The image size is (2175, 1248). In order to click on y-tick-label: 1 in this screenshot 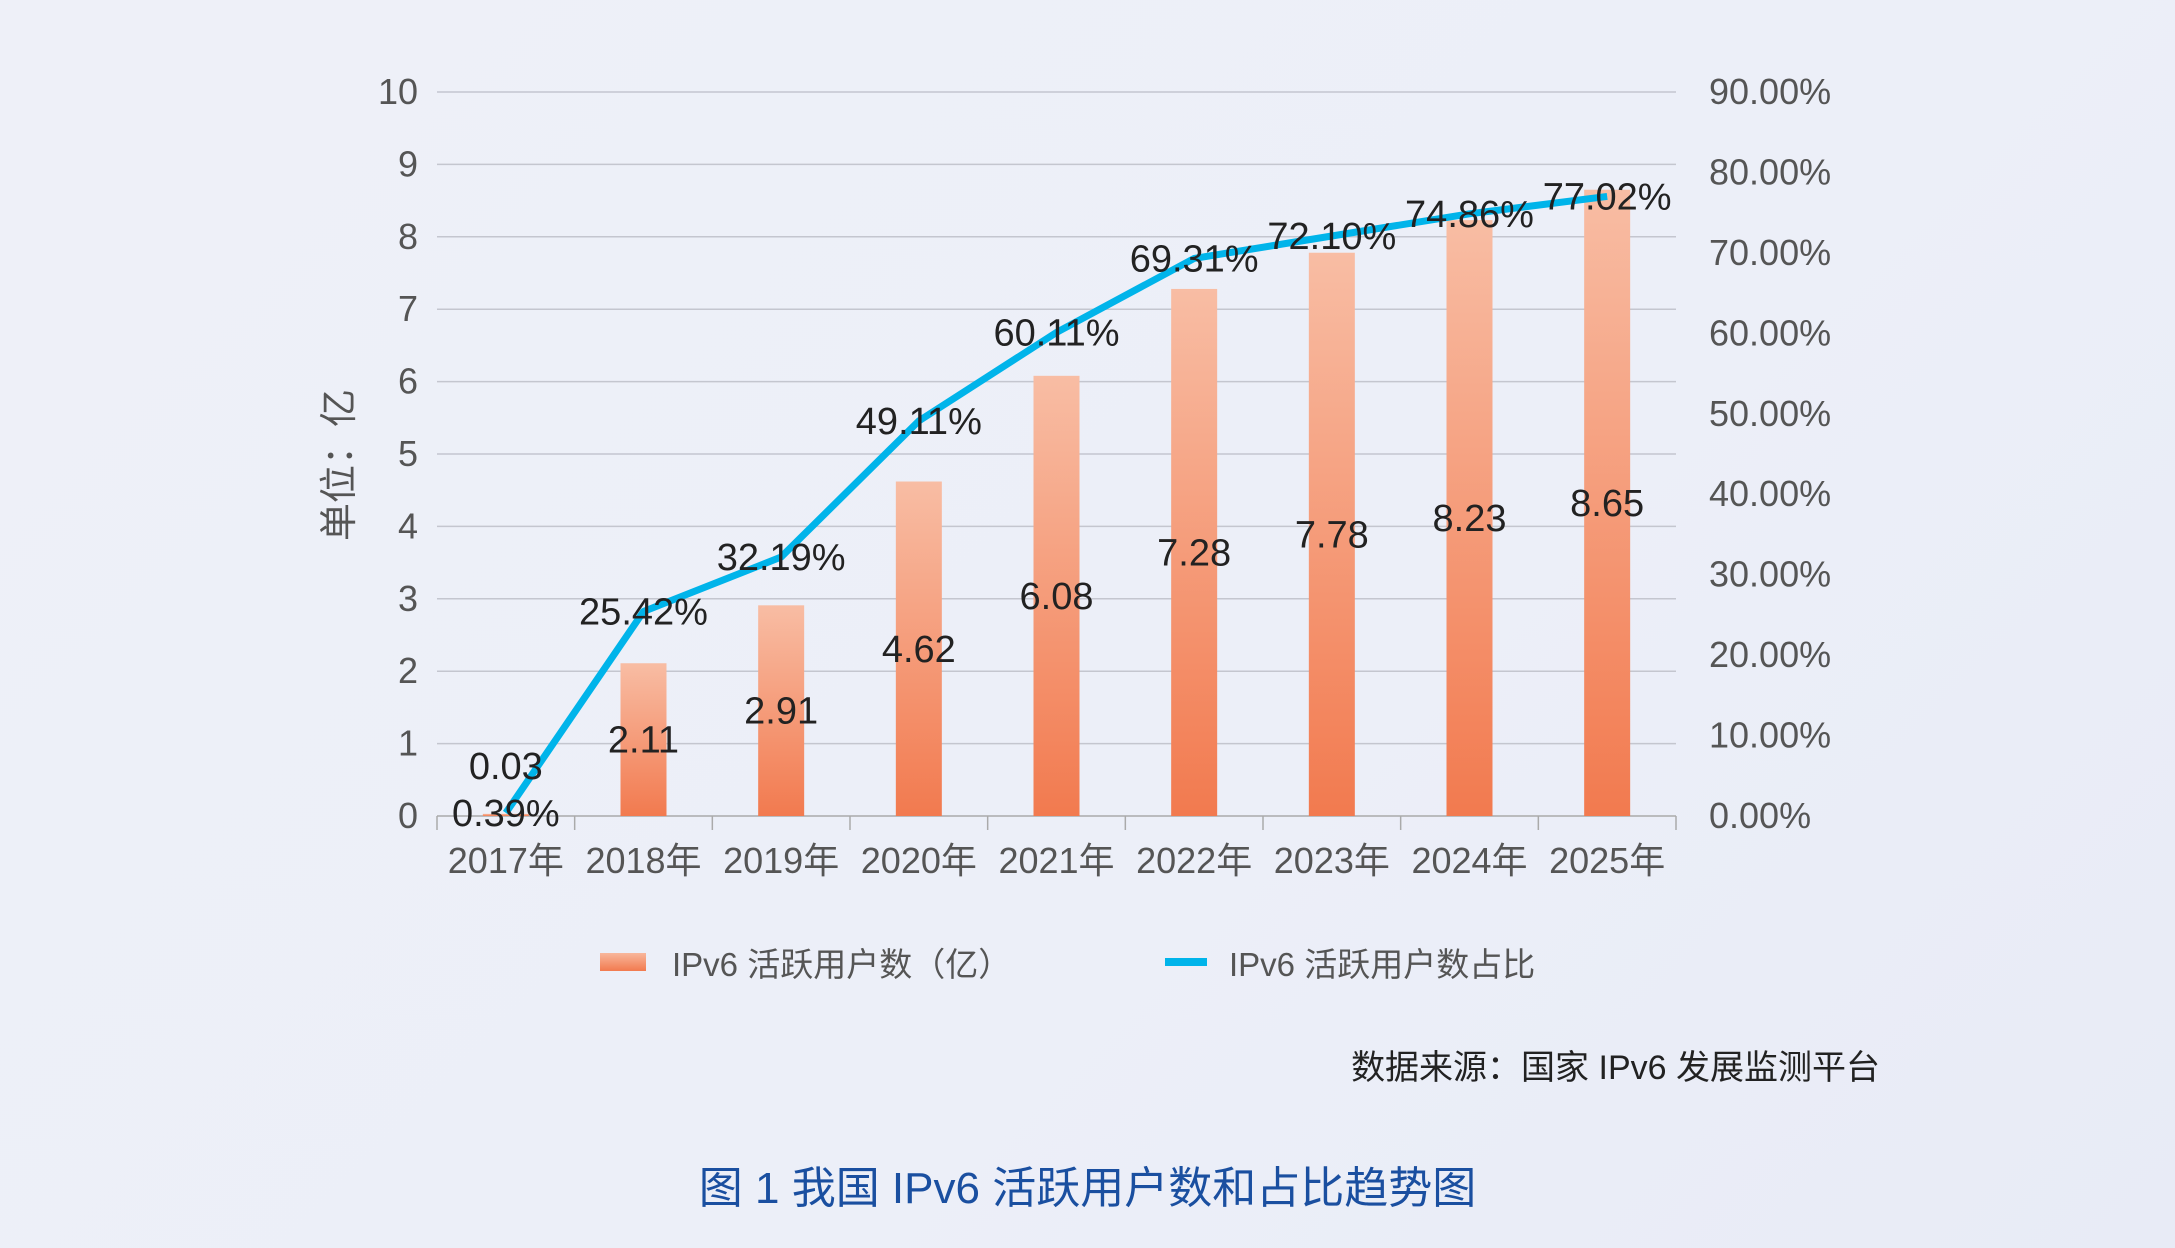, I will do `click(408, 743)`.